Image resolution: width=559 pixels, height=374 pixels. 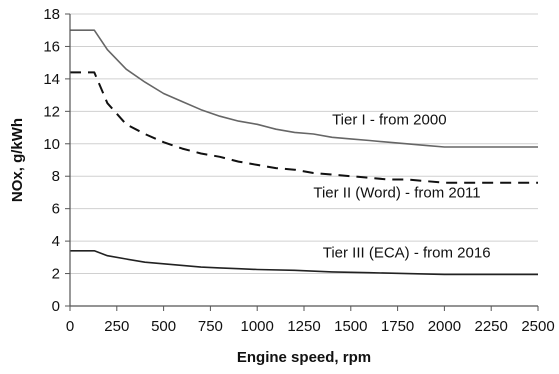 What do you see at coordinates (17, 160) in the screenshot?
I see `y-axis-title: NOx, g/kWh` at bounding box center [17, 160].